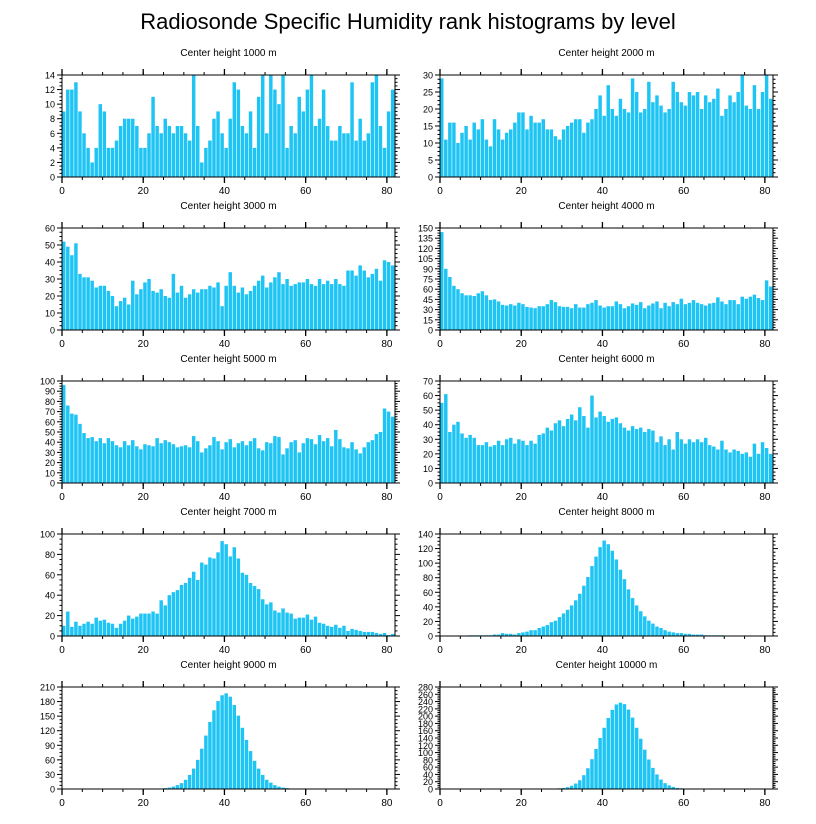 This screenshot has height=824, width=816. I want to click on y-tick-label: 260, so click(425, 695).